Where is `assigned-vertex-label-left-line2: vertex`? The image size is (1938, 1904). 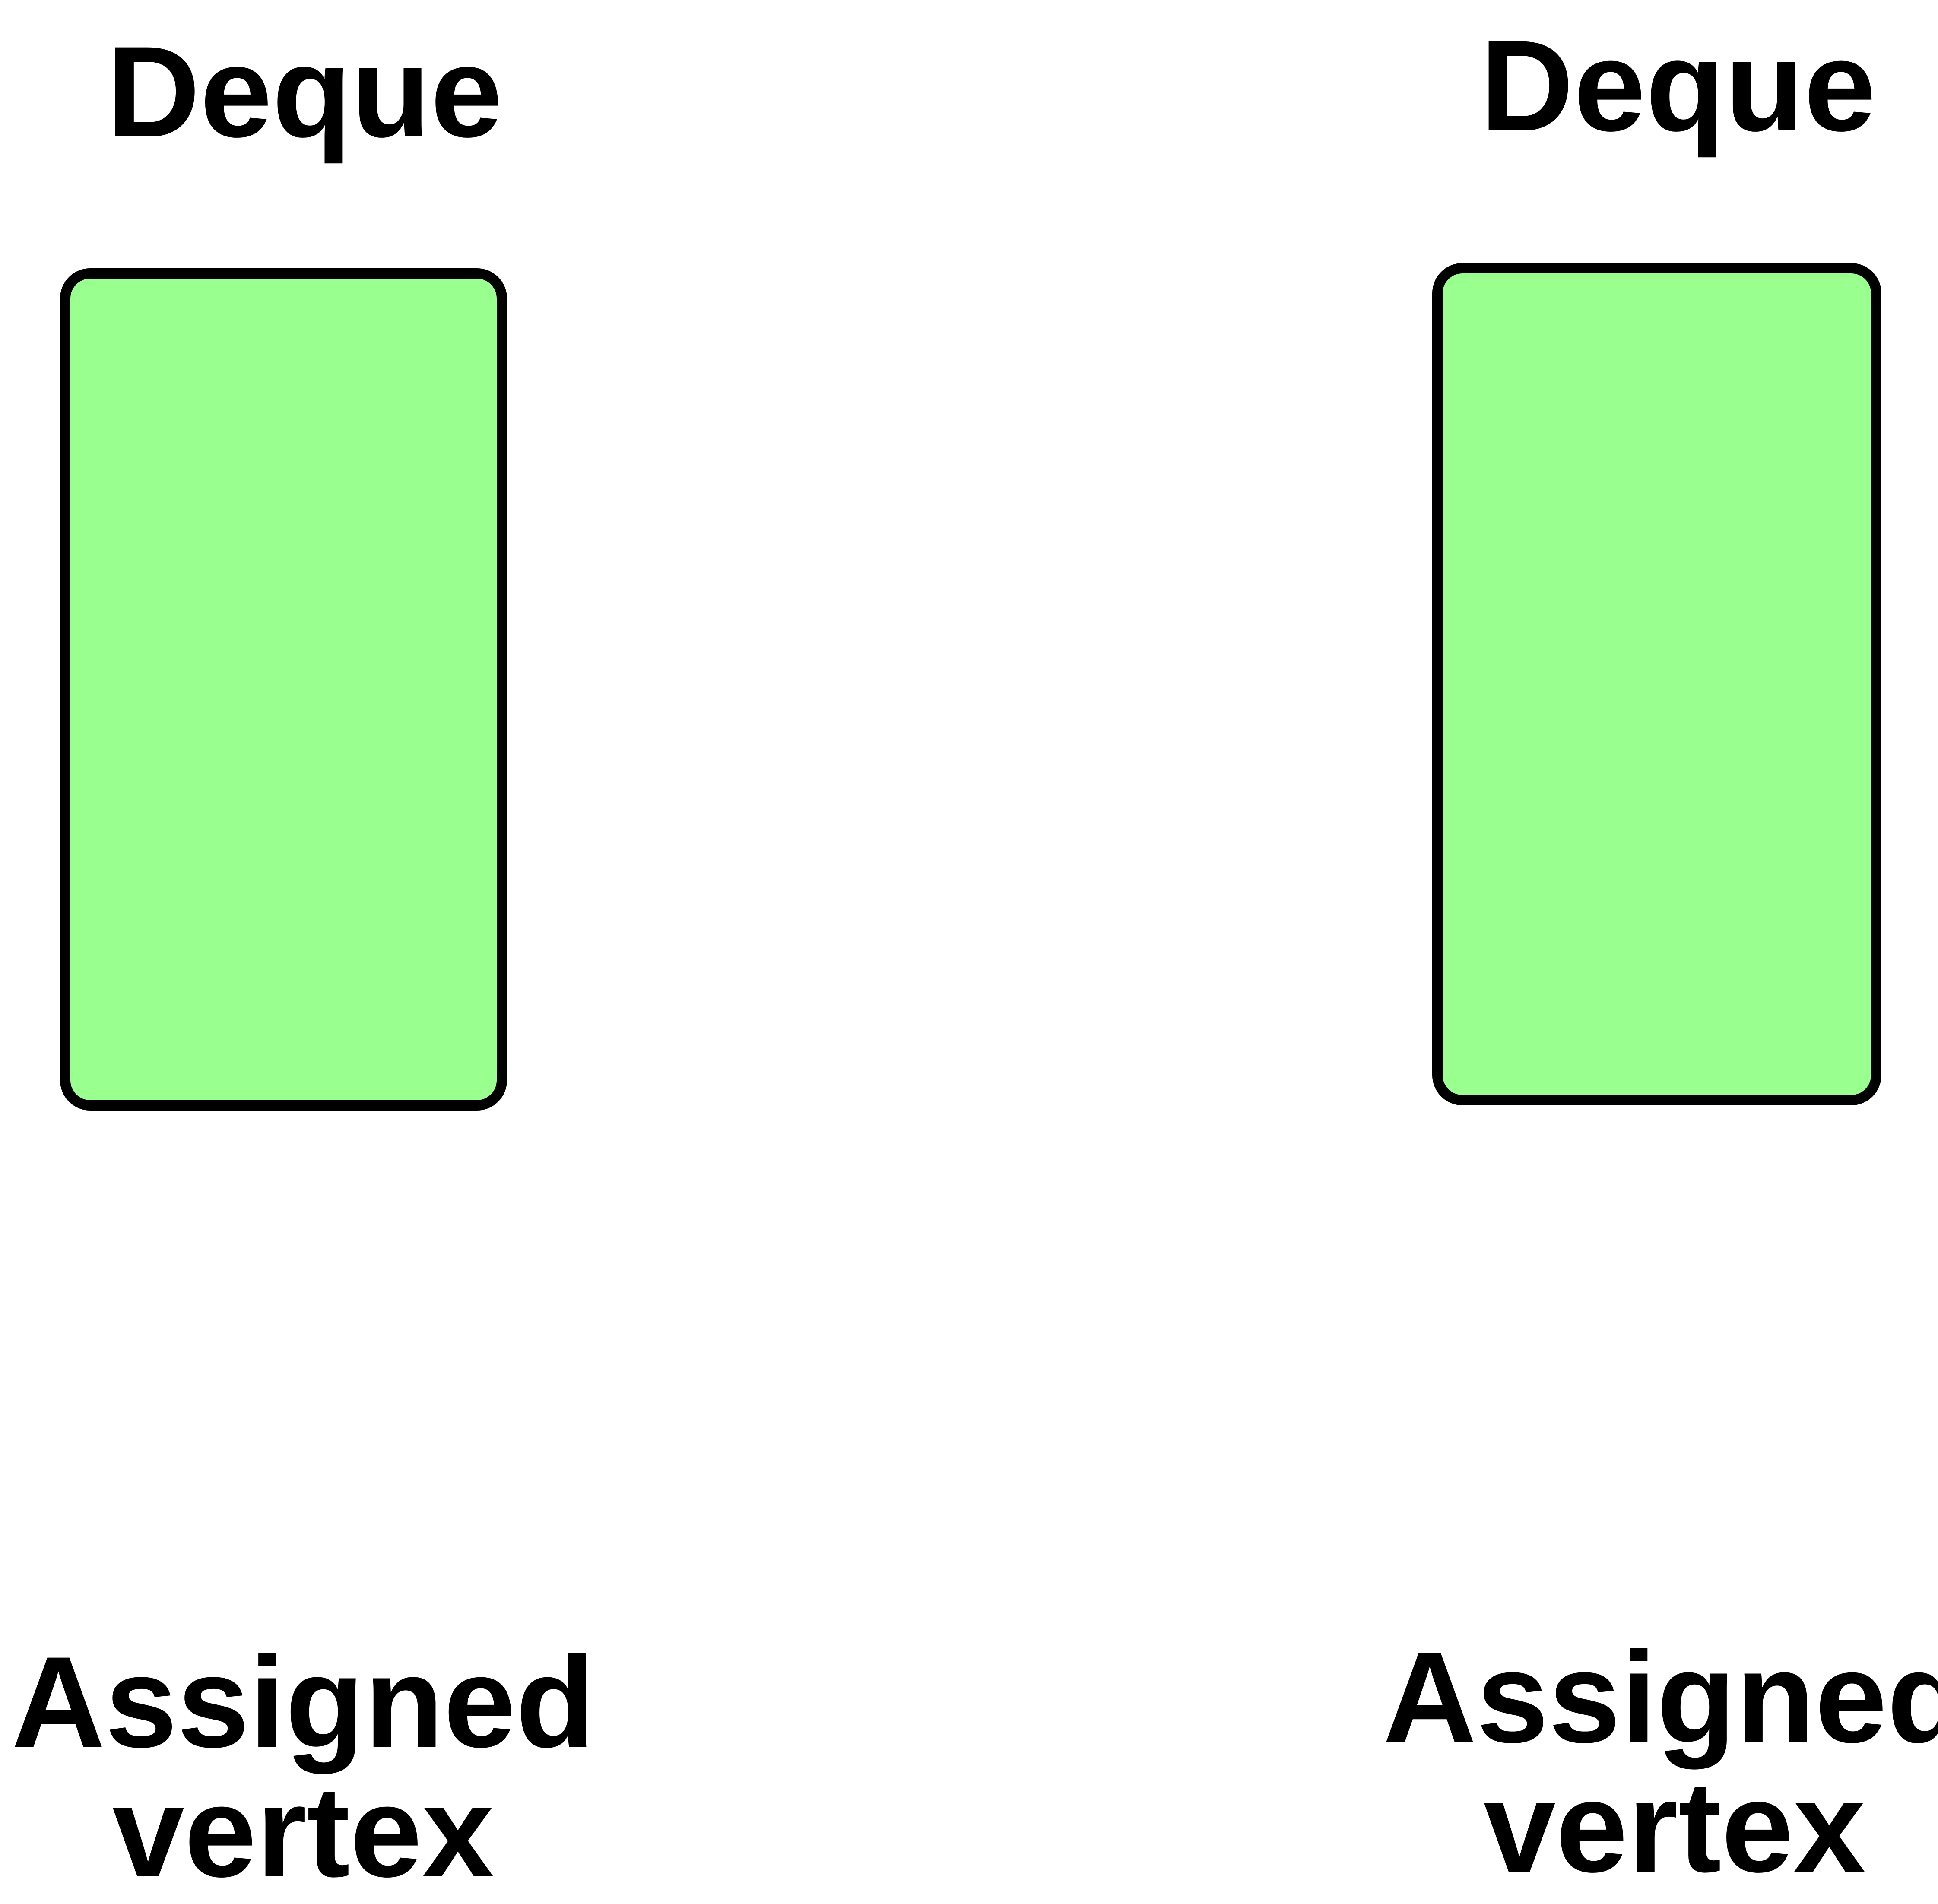
assigned-vertex-label-left-line2: vertex is located at coordinates (303, 1831).